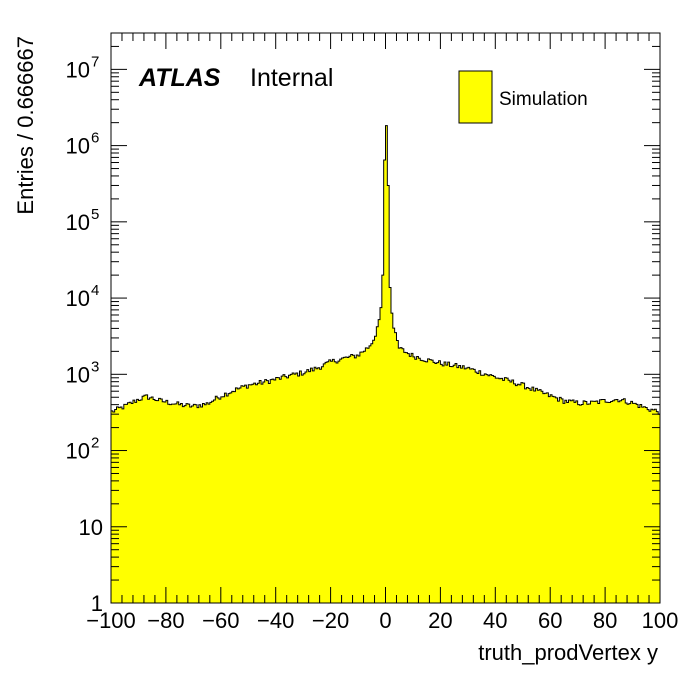 The width and height of the screenshot is (696, 677). I want to click on x-tick-label: 40, so click(495, 620).